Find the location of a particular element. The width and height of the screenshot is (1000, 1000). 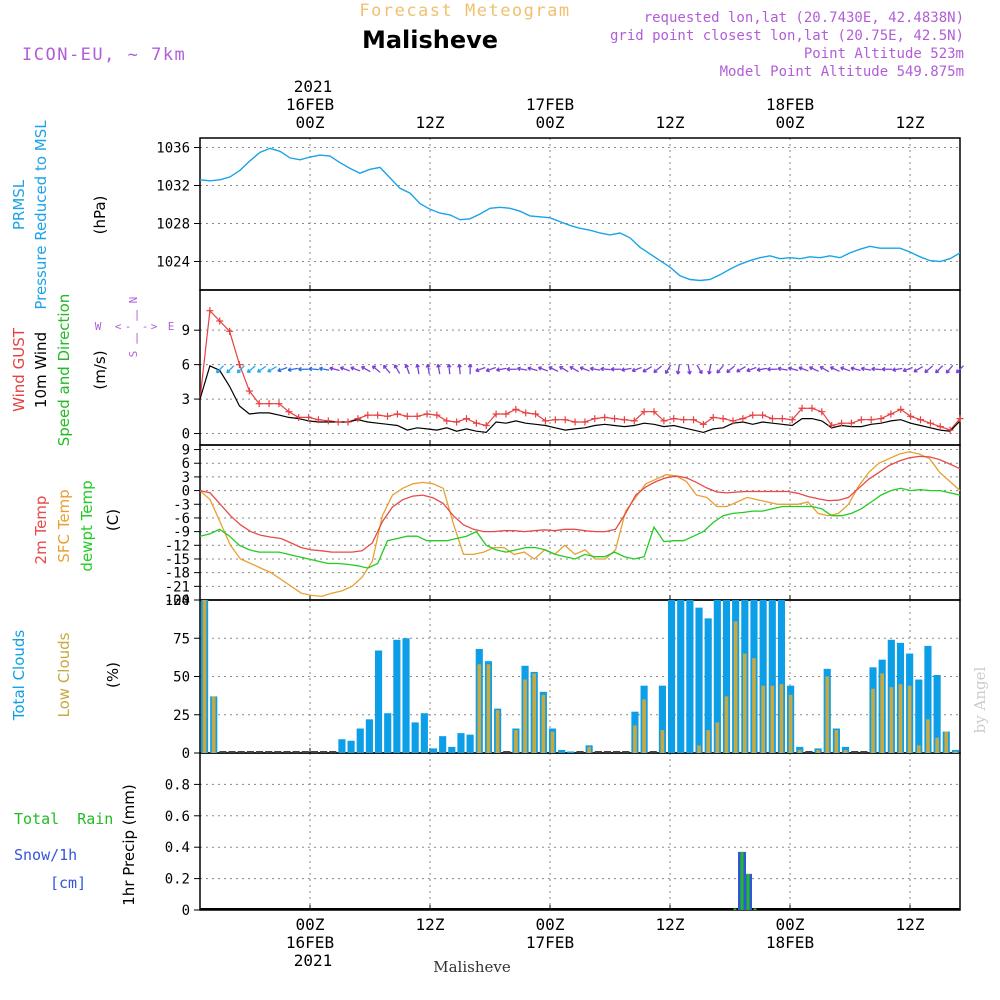

p5-snow-label: Snow/1h is located at coordinates (45, 855).